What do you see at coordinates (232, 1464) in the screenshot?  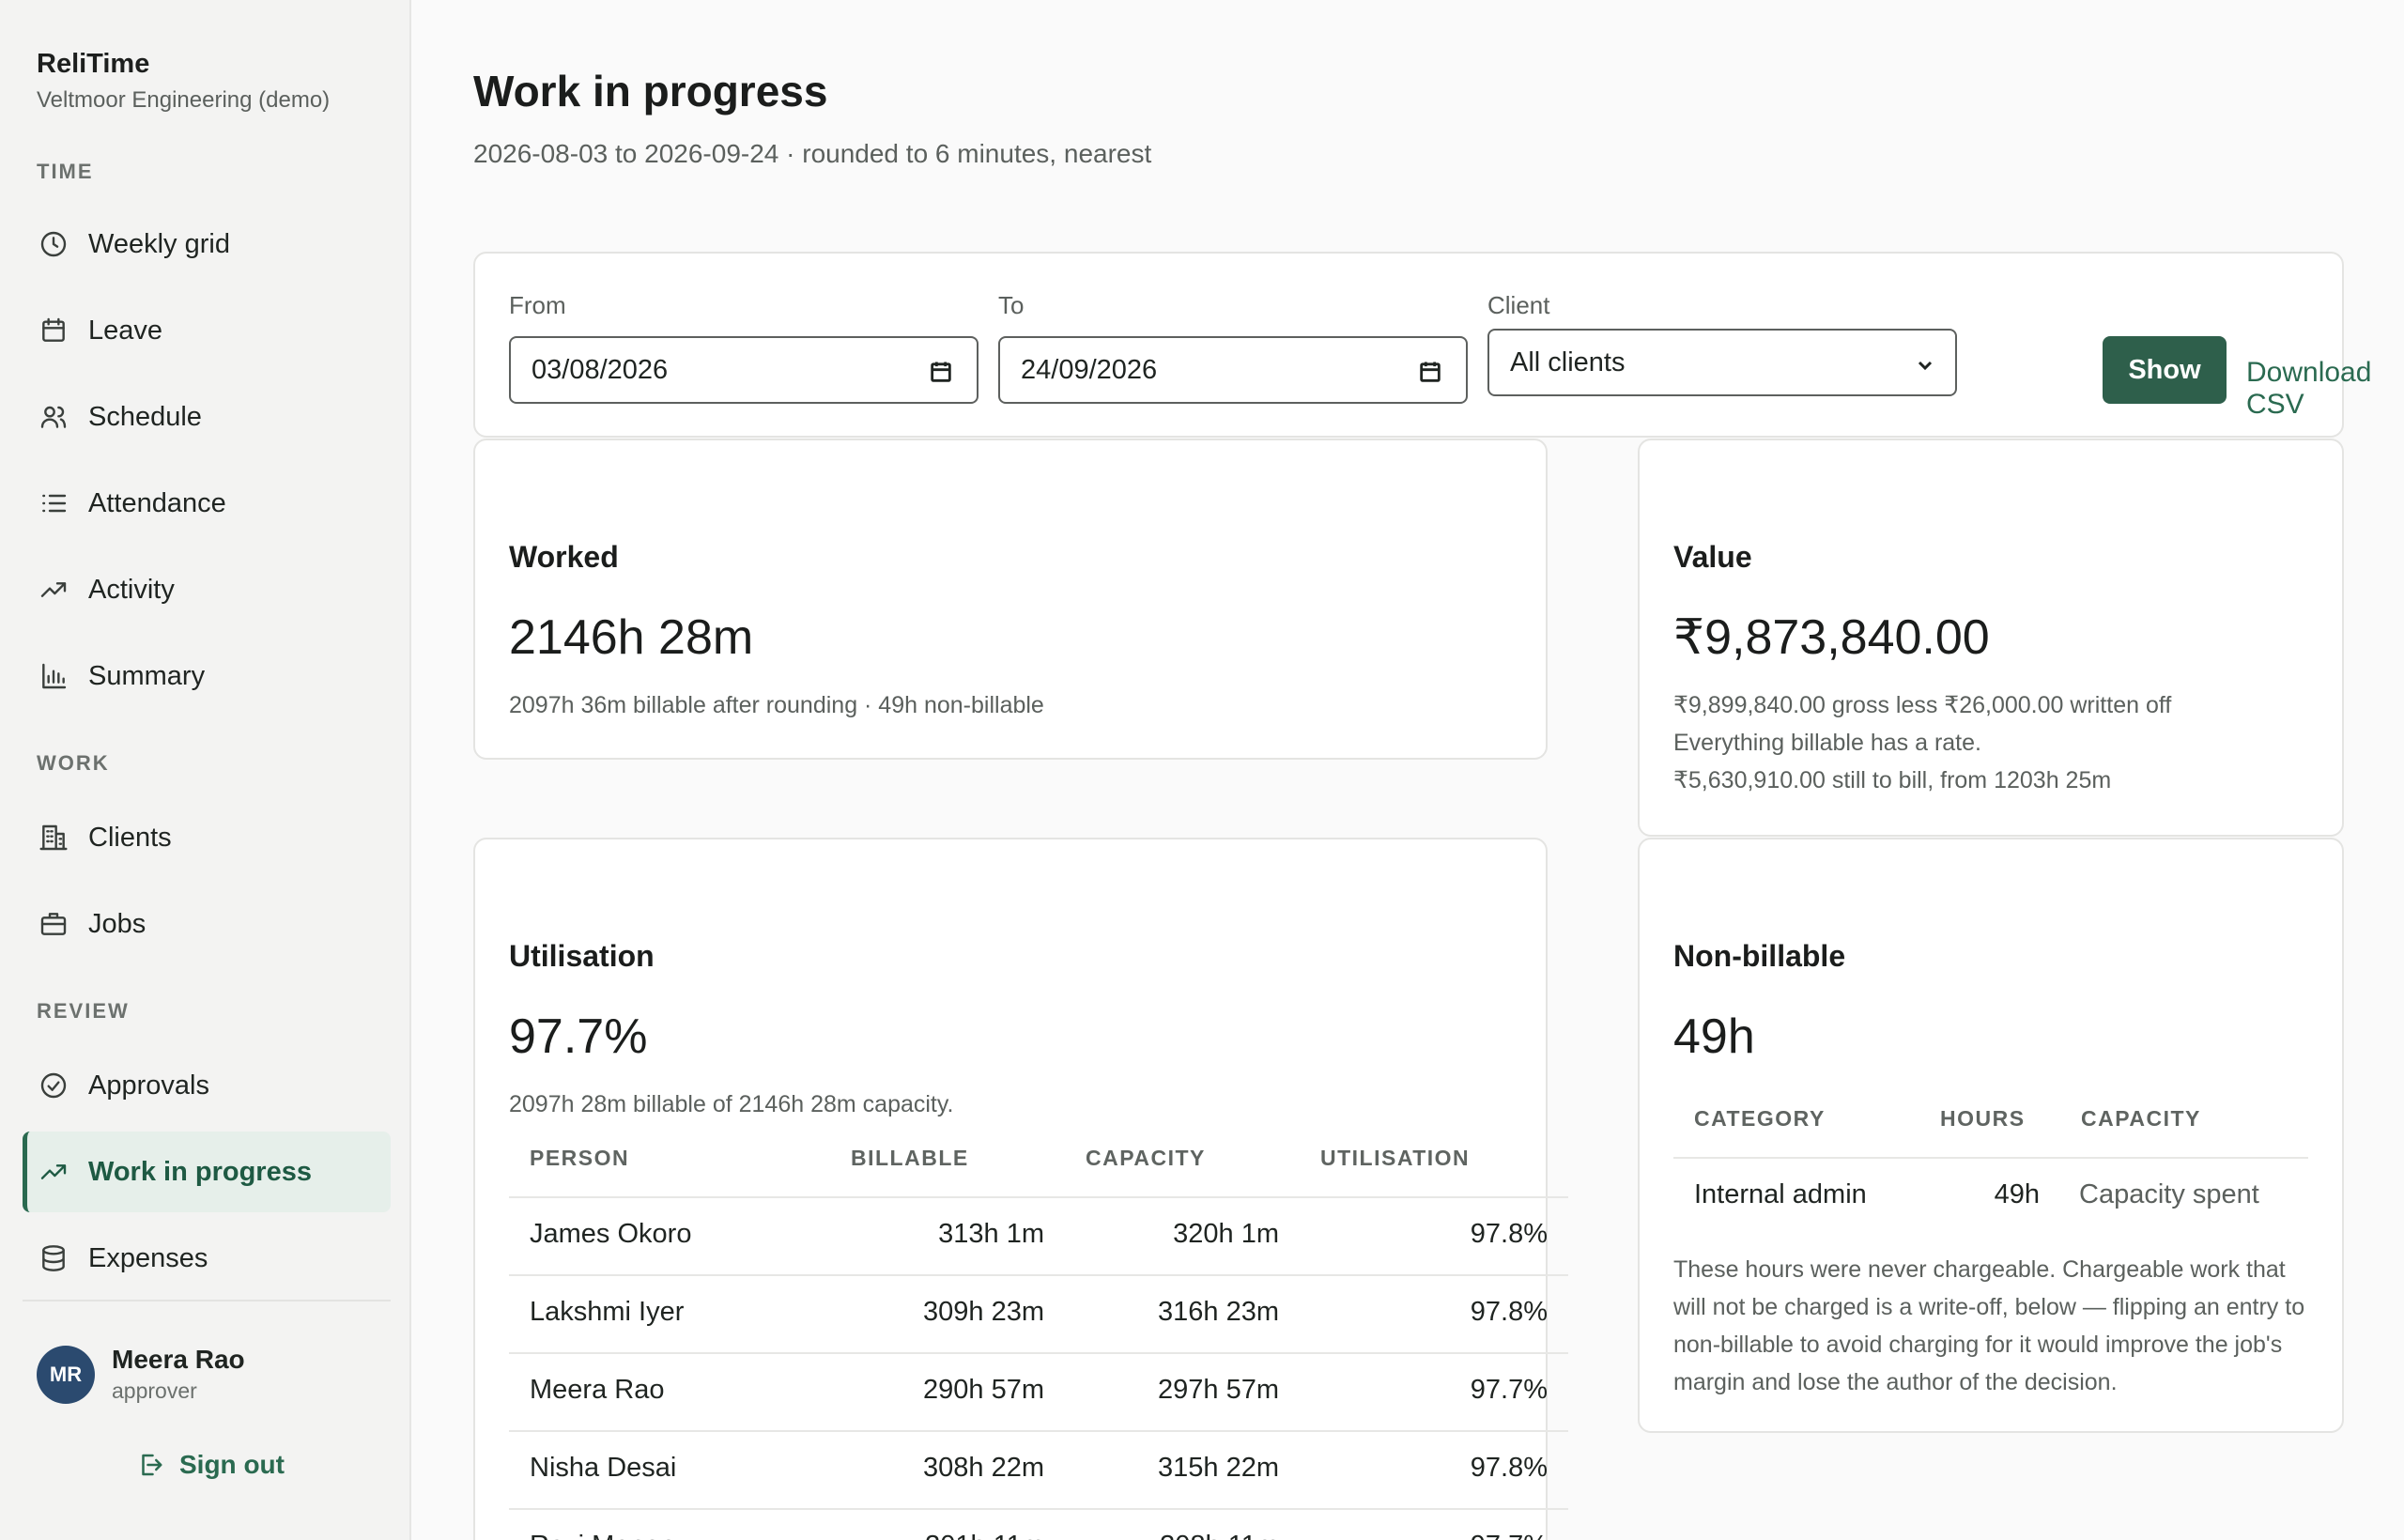 I see `sign-out-label: Sign out` at bounding box center [232, 1464].